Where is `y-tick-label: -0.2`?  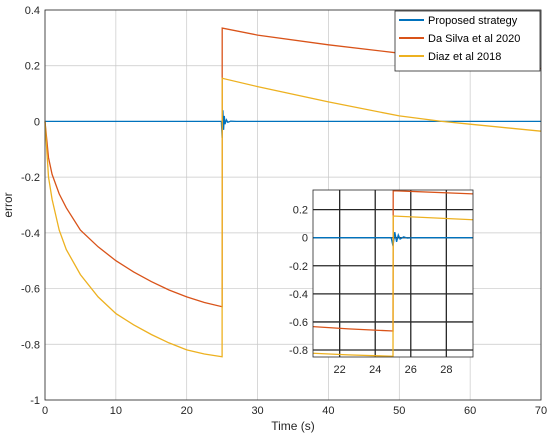
y-tick-label: -0.2 is located at coordinates (30, 178).